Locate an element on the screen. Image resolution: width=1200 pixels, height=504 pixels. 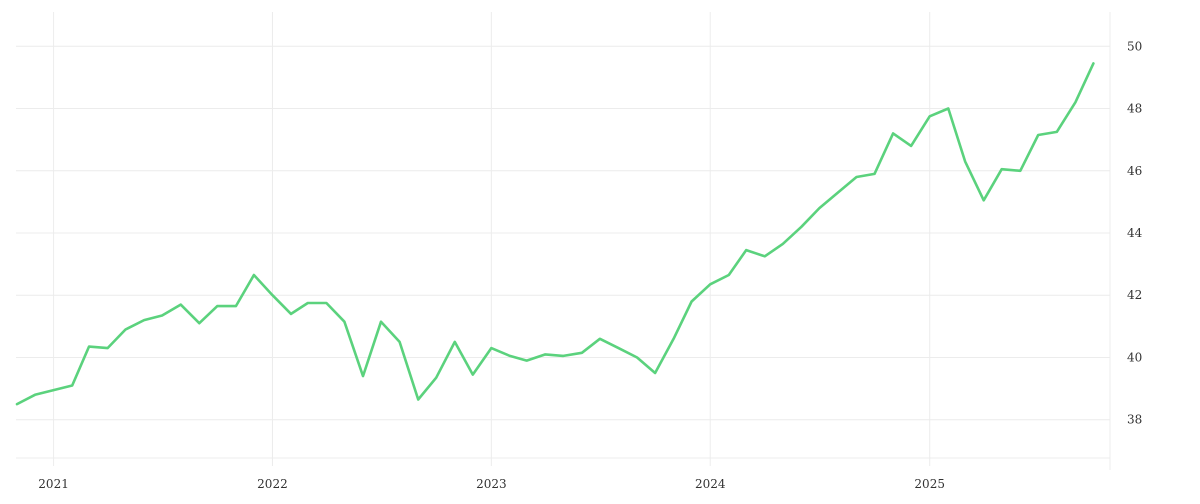
x-tick-label: 2023 is located at coordinates (491, 484).